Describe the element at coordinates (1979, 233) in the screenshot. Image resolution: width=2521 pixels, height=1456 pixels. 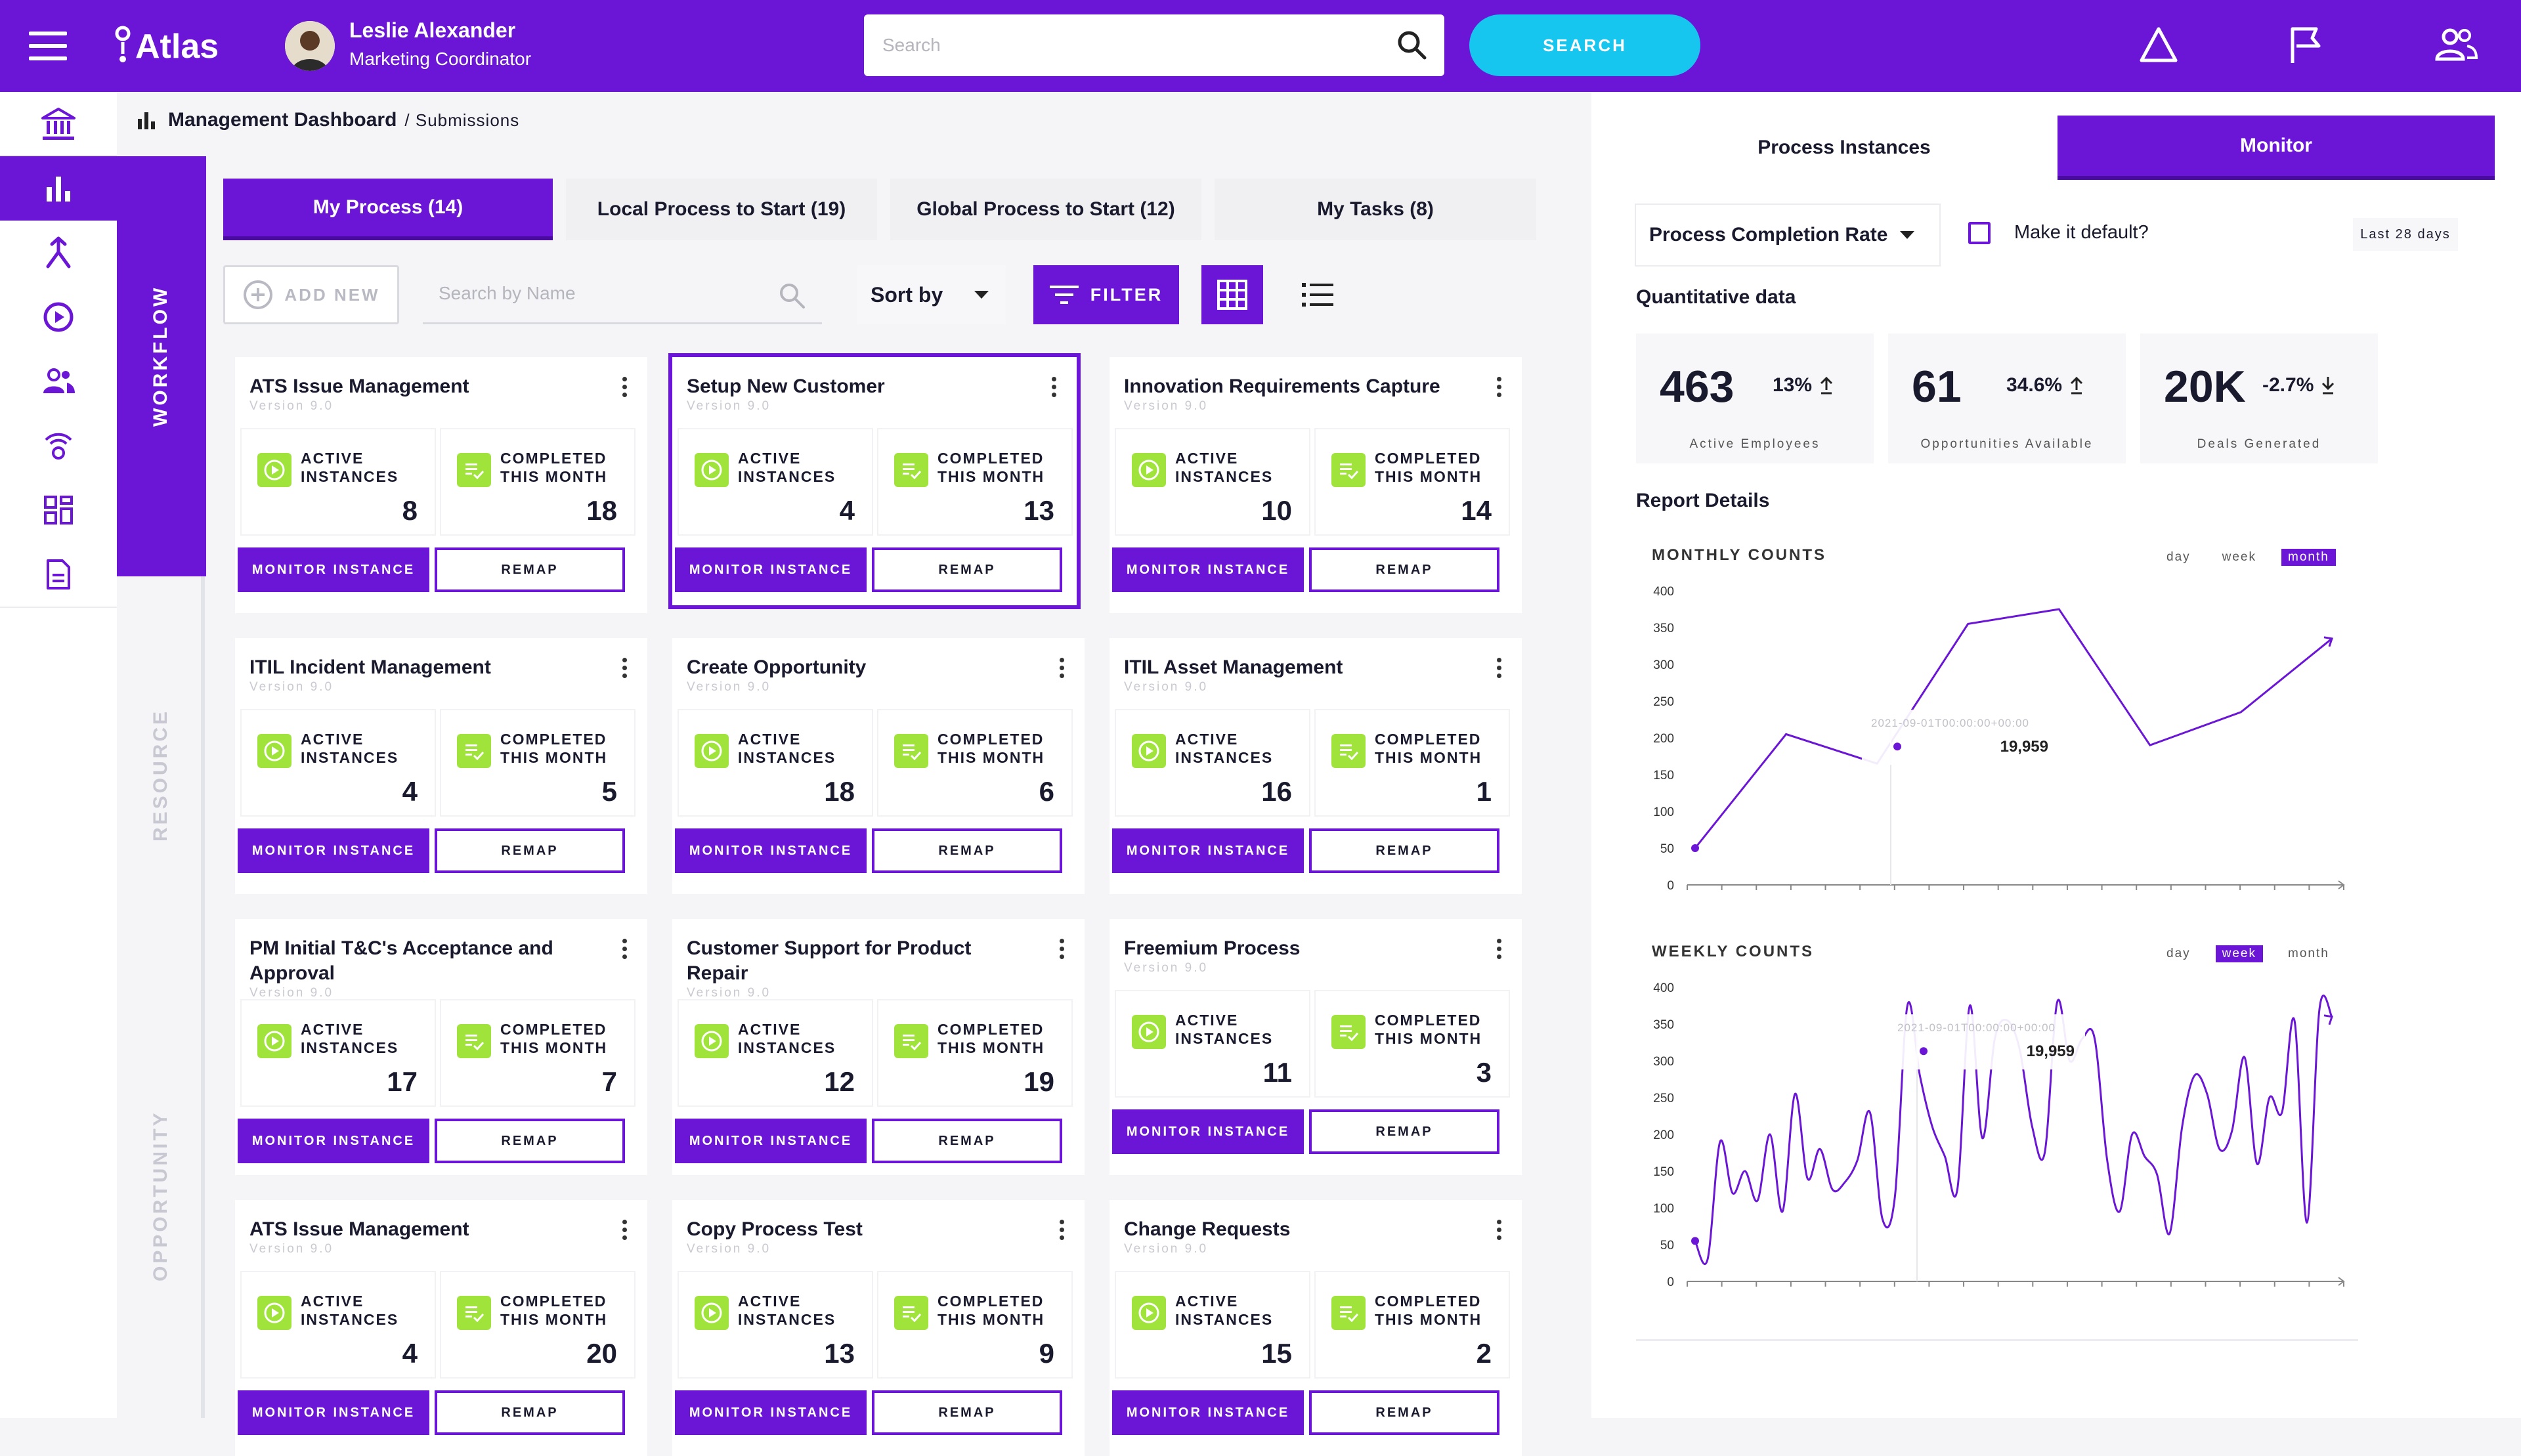
I see `default-checkbox` at that location.